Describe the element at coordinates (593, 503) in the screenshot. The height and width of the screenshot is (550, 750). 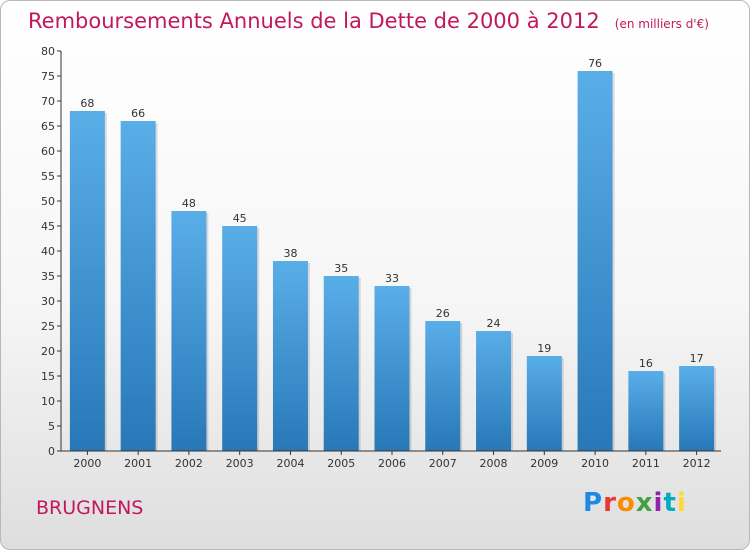
I see `logo-letter: P` at that location.